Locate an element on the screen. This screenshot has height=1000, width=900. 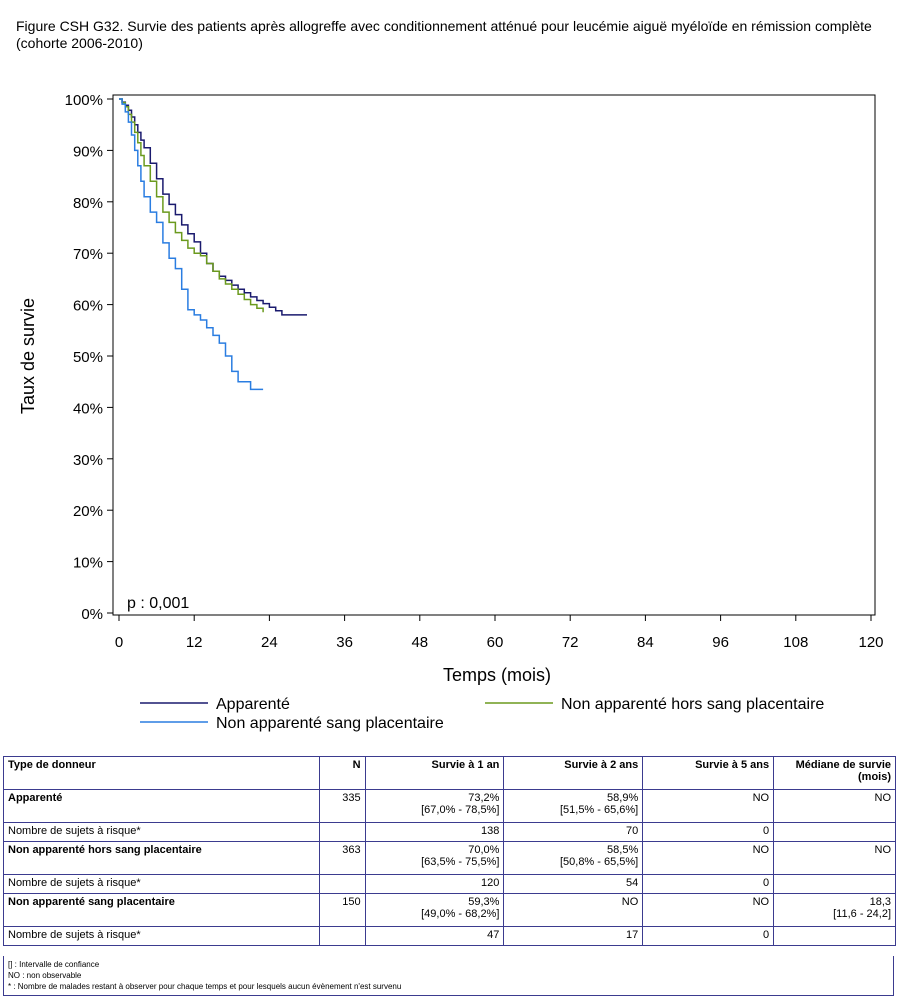
x-tick-label: 24 is located at coordinates (269, 642).